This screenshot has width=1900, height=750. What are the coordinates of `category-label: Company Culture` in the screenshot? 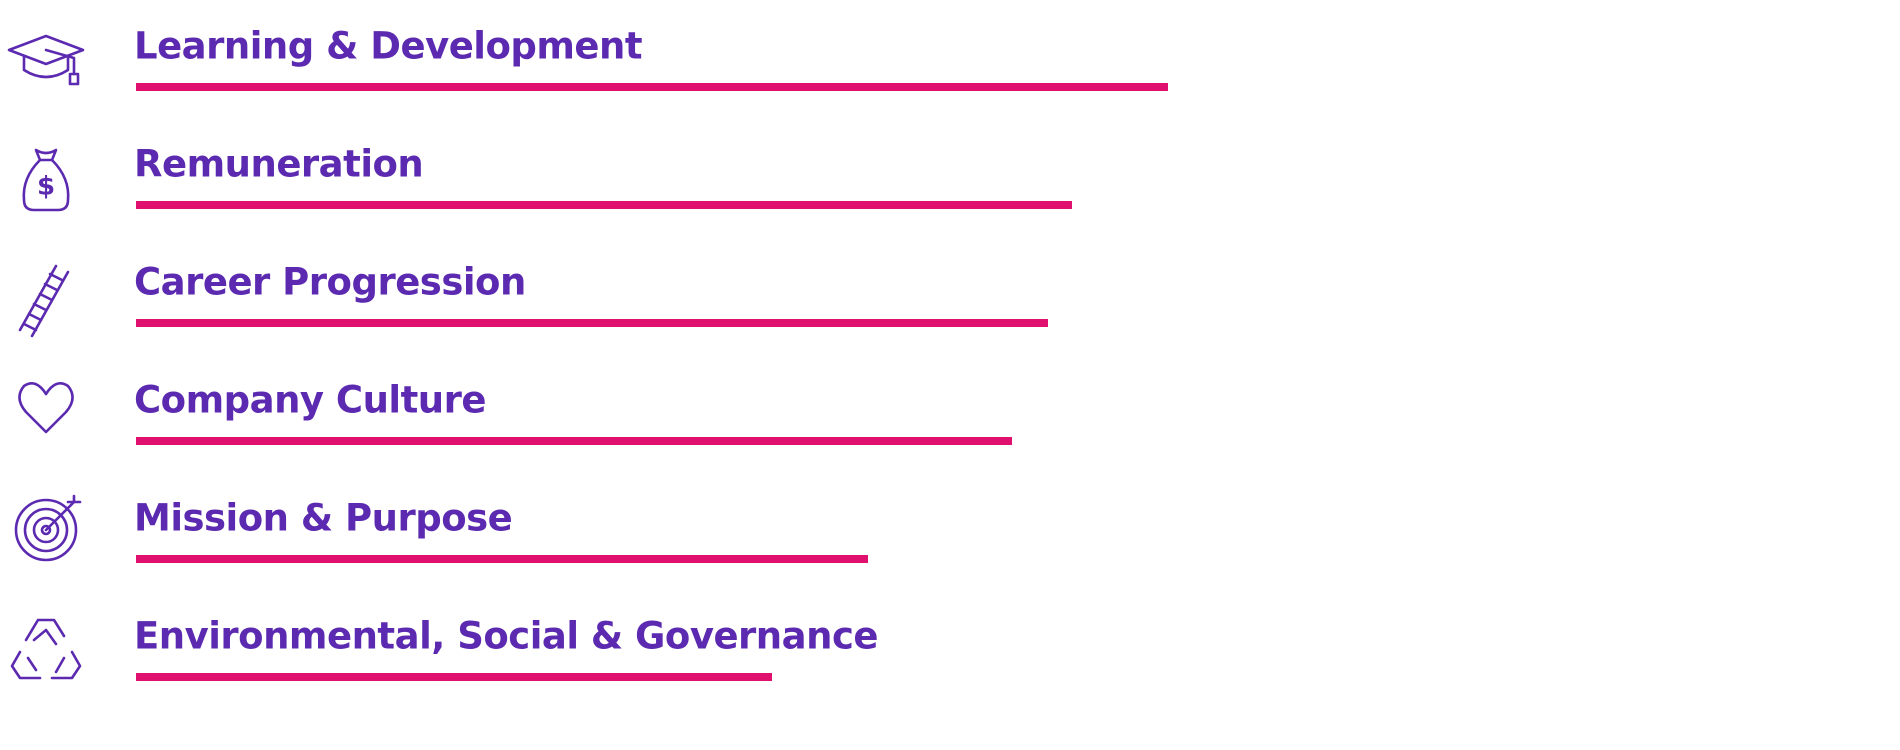 It's located at (310, 400).